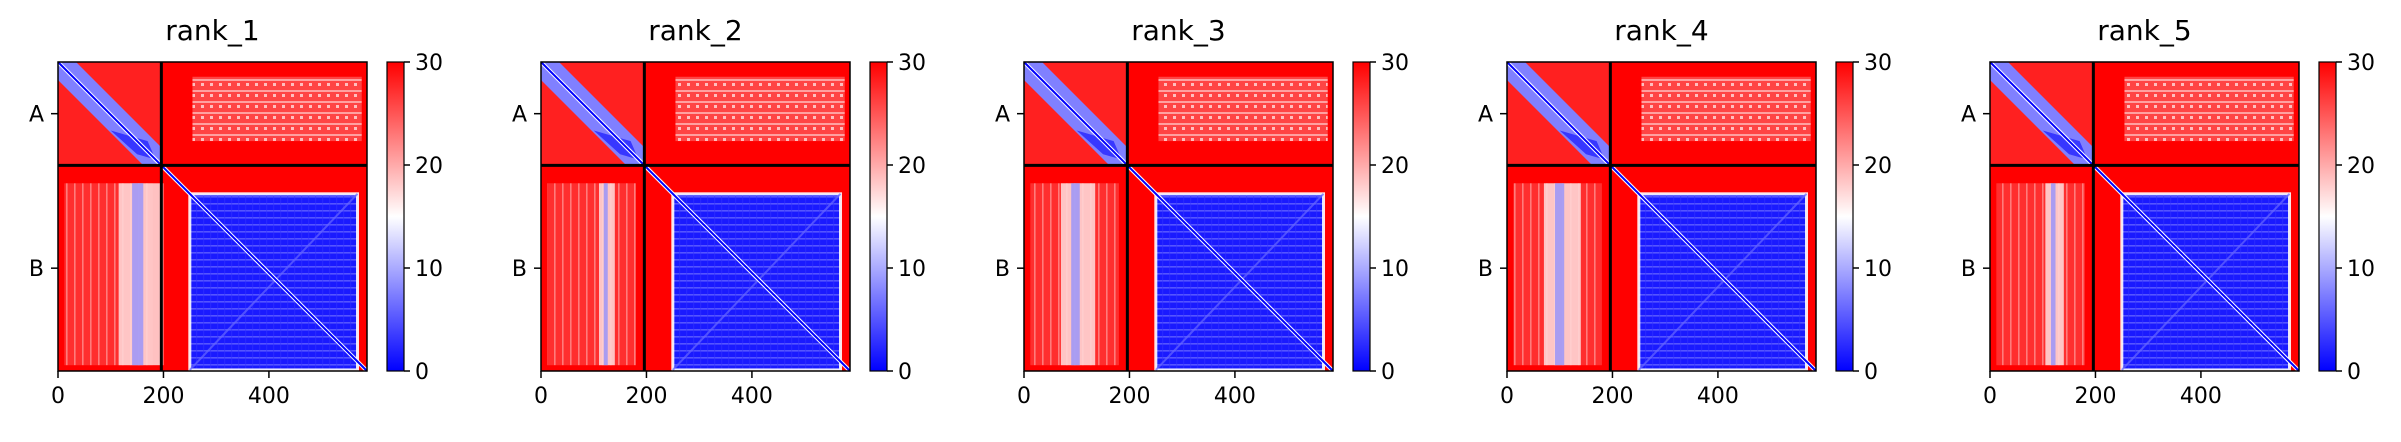  I want to click on panel-title: rank_1, so click(212, 30).